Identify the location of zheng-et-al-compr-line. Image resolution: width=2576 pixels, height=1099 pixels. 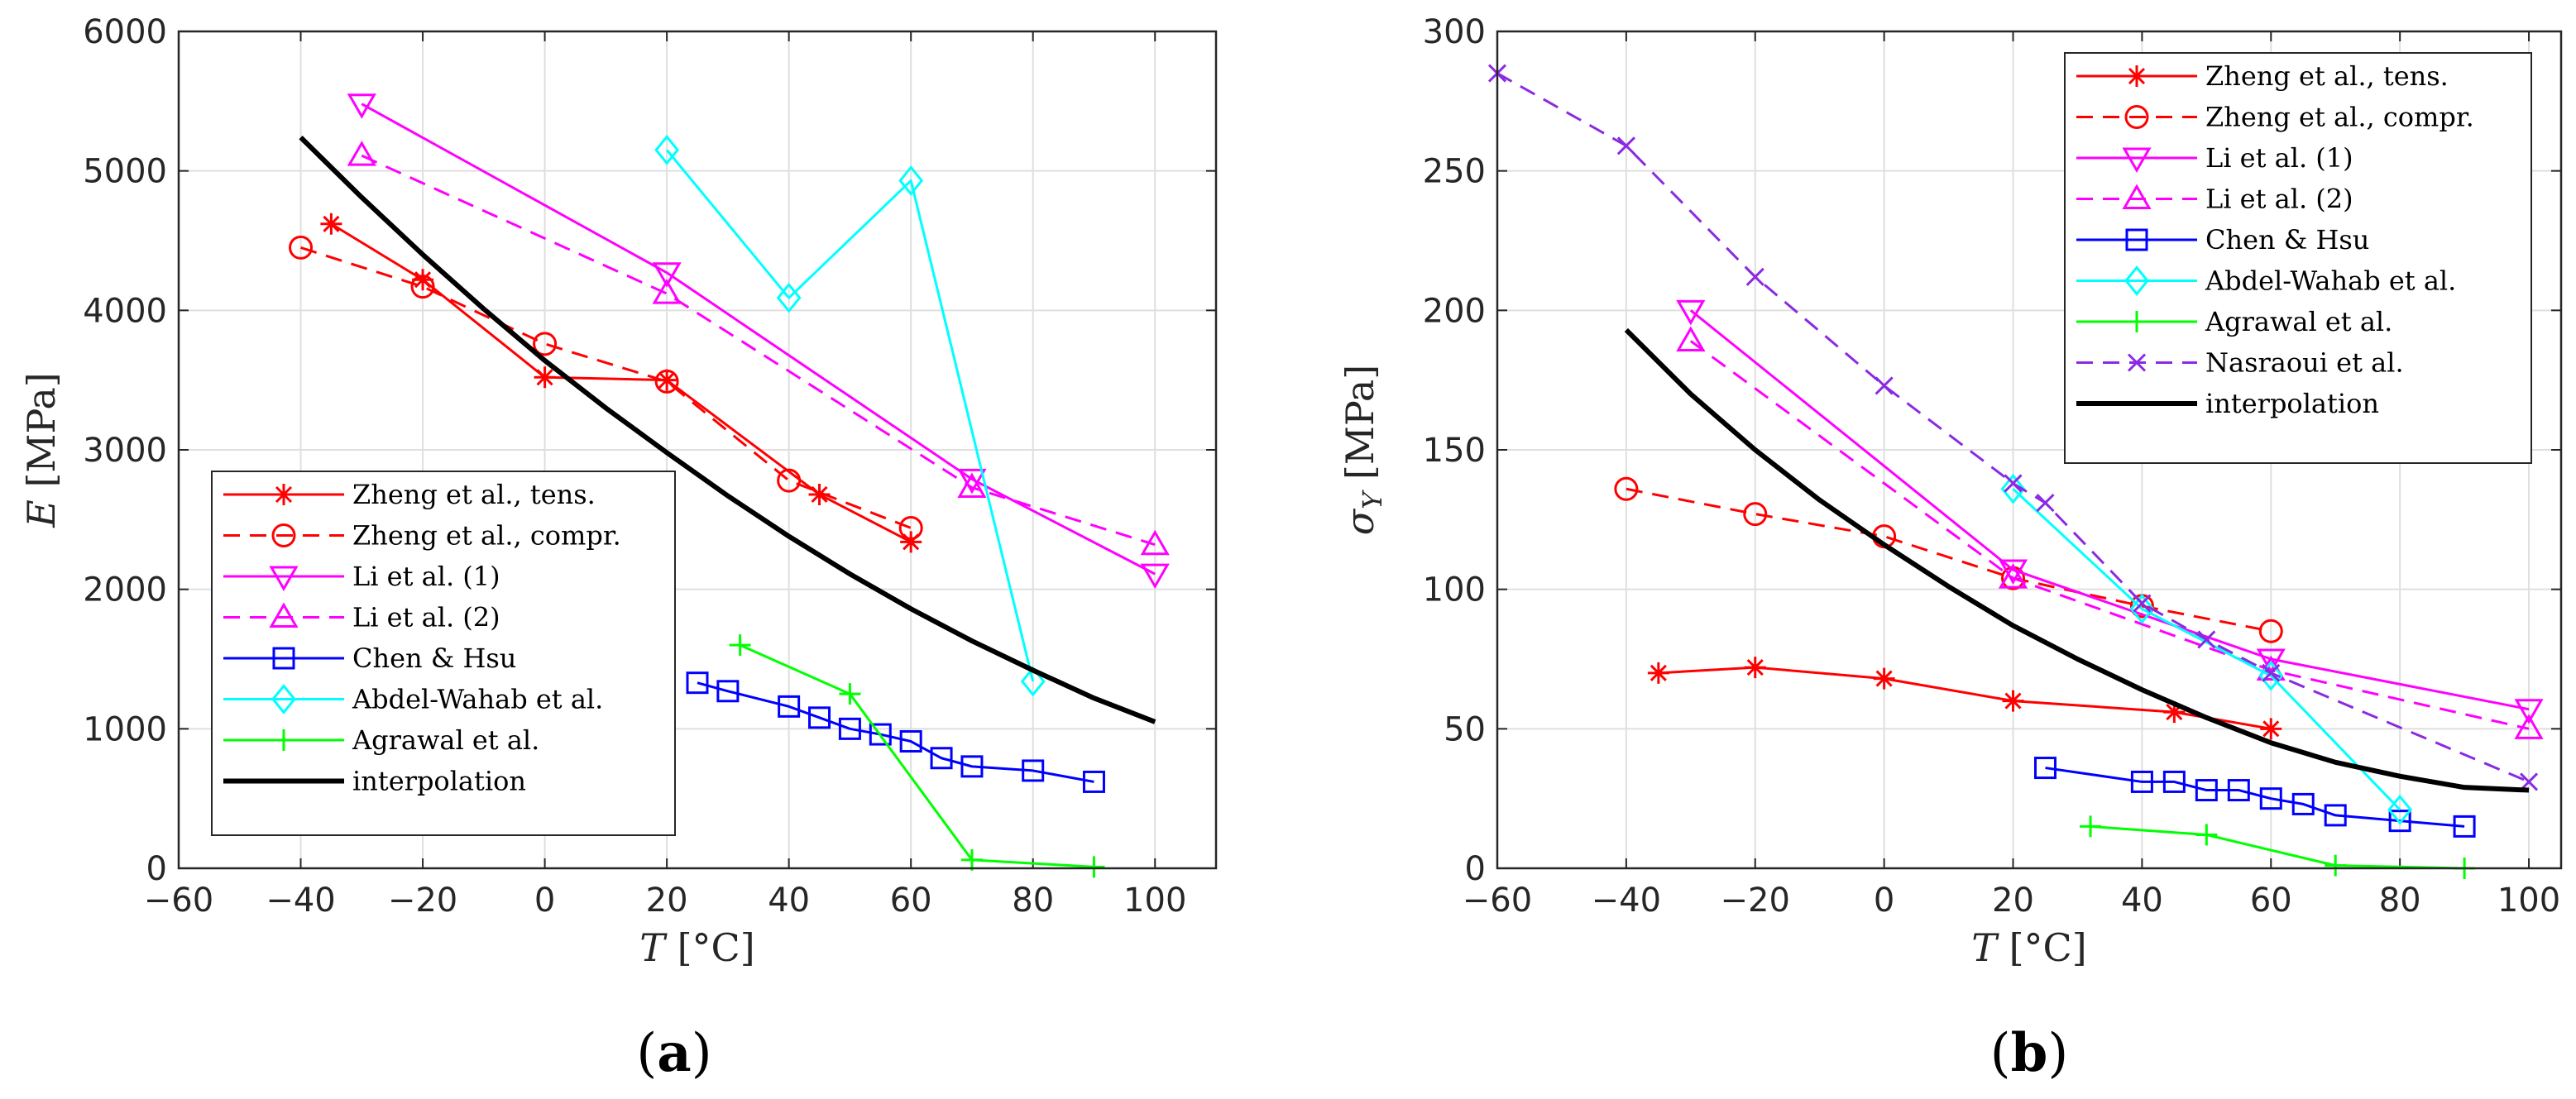
(1949, 560).